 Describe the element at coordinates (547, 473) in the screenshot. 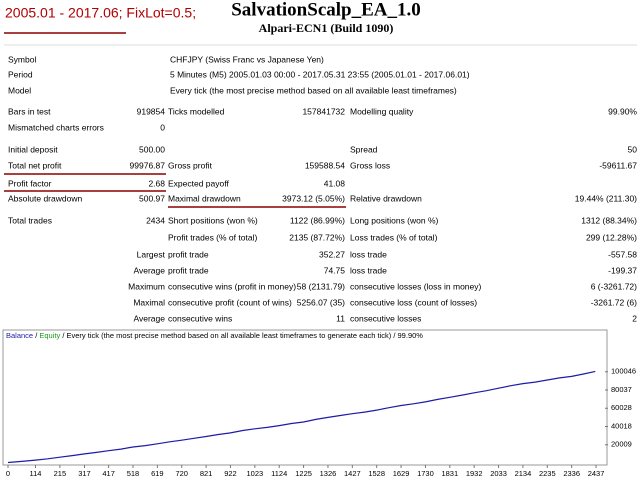

I see `x-tick-label: 2235` at that location.